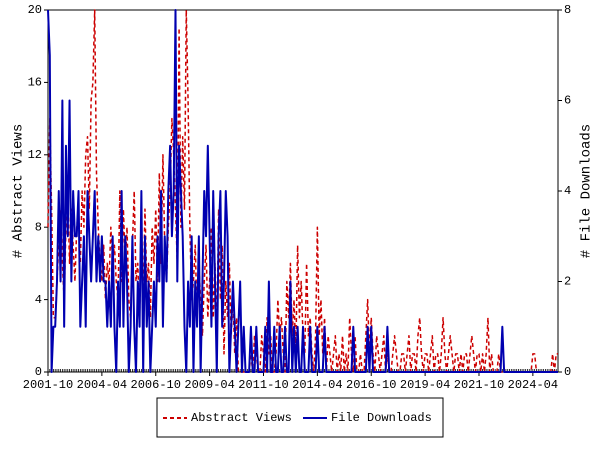  I want to click on x-tick-label: 2011-10, so click(263, 385).